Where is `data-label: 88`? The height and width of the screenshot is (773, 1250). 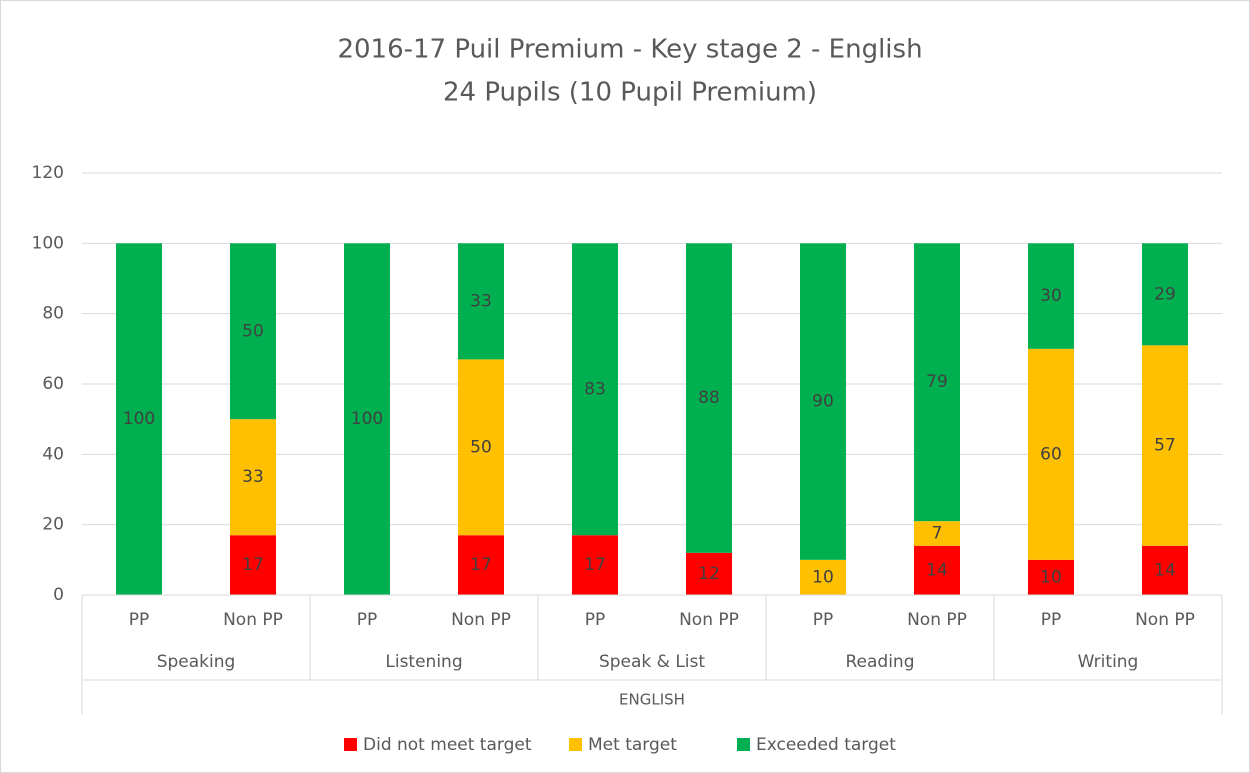
data-label: 88 is located at coordinates (709, 398).